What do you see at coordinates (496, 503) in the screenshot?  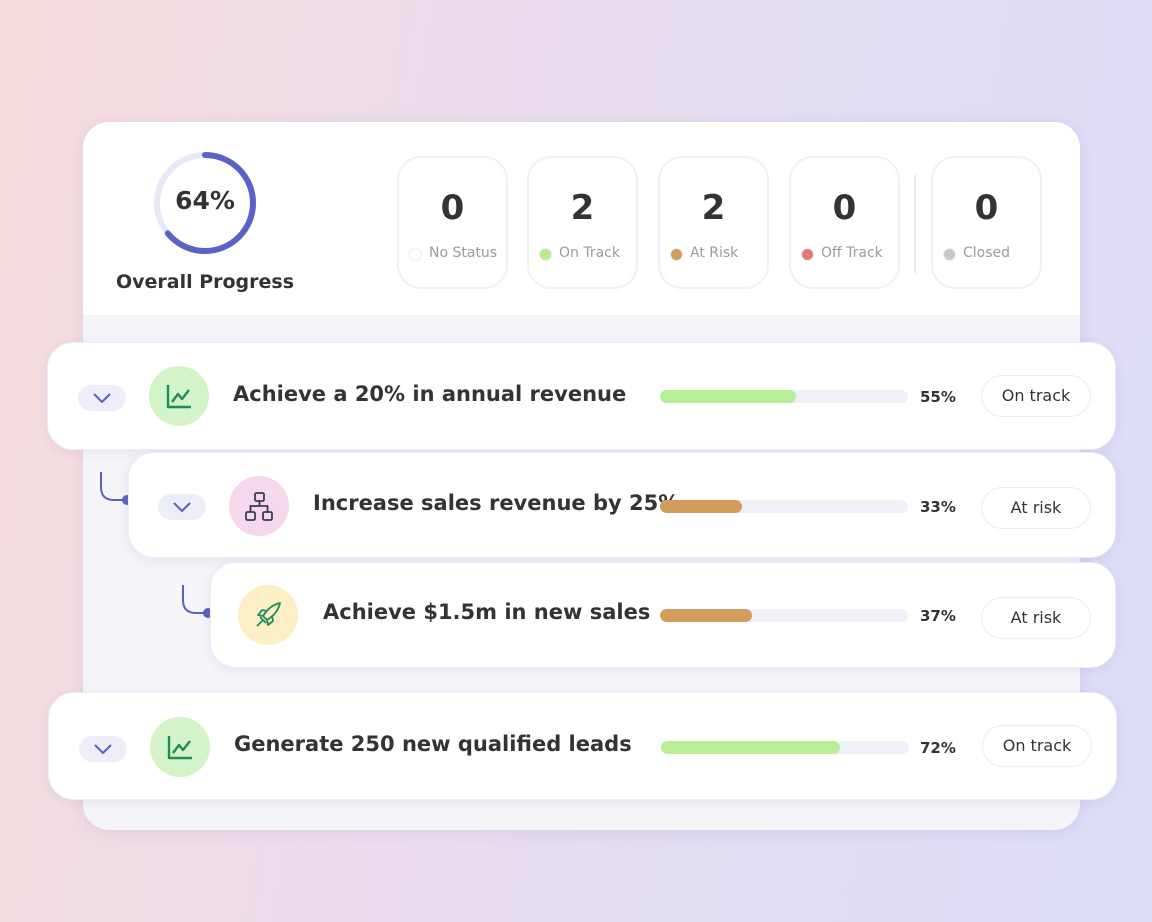 I see `goal-title: Increase sales revenue by 25%` at bounding box center [496, 503].